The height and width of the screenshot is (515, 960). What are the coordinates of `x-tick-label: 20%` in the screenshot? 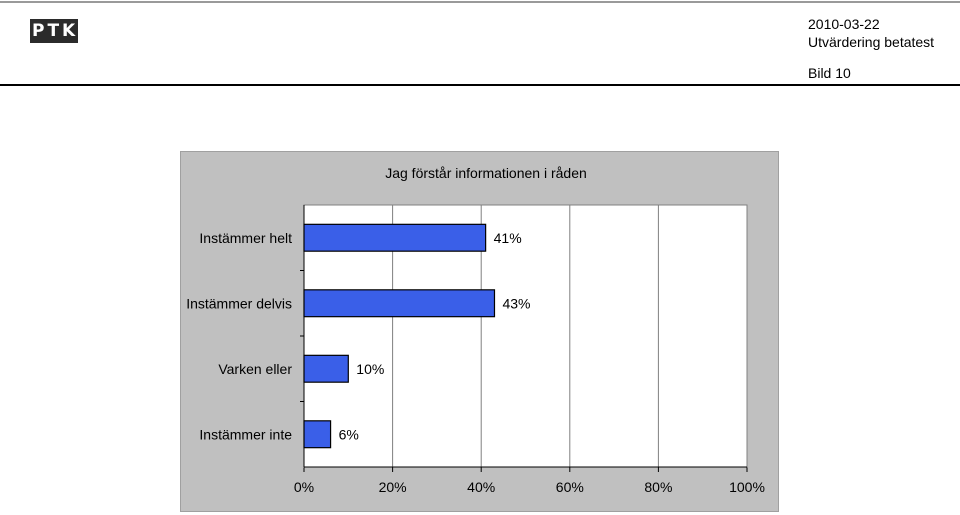 It's located at (393, 487).